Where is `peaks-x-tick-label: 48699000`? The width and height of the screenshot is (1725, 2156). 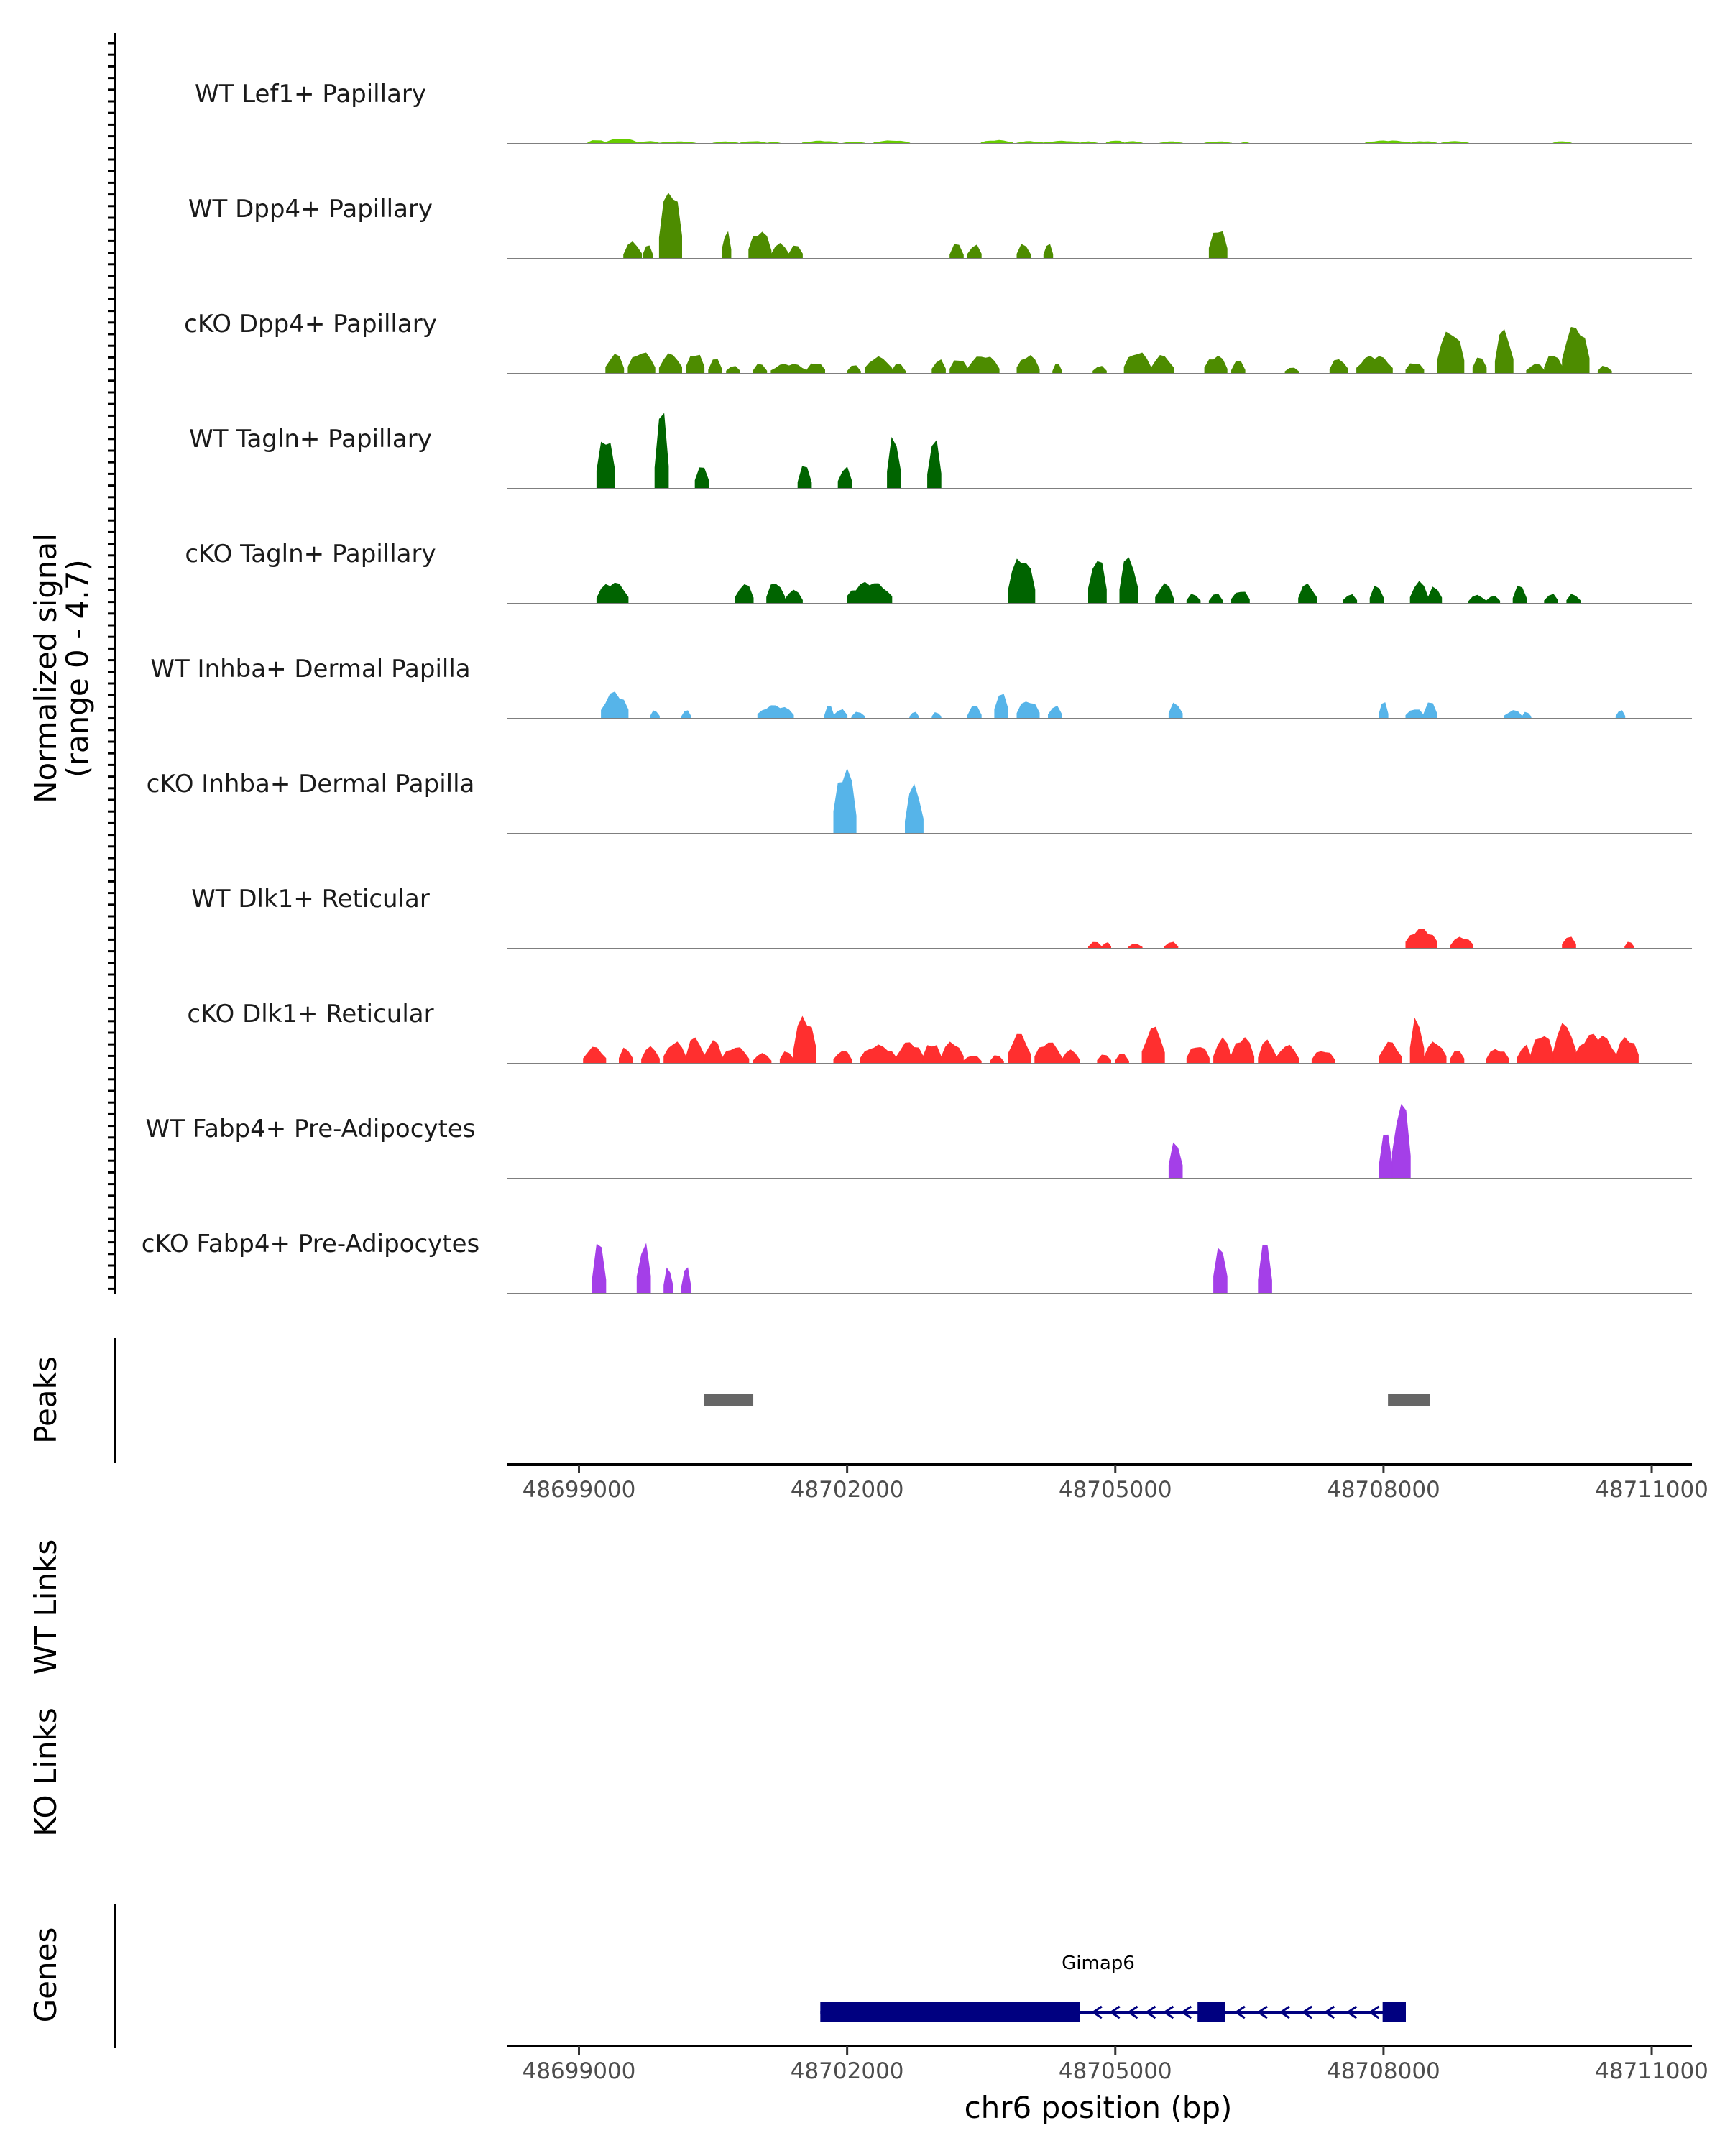
peaks-x-tick-label: 48699000 is located at coordinates (579, 1490).